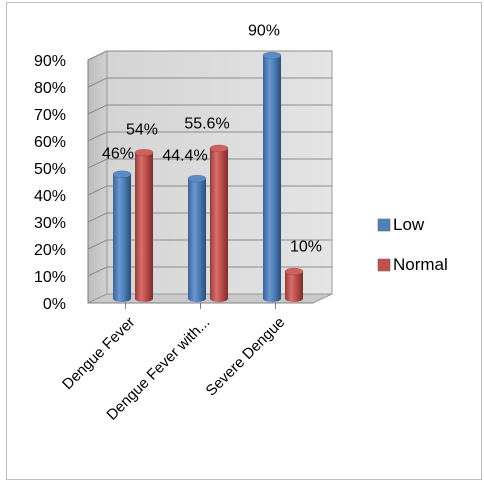 The width and height of the screenshot is (484, 483). I want to click on y-axis-tick-labels: 0% 10% 20% 30% 40% 50% 60% 70% 80% 90%, so click(50, 183).